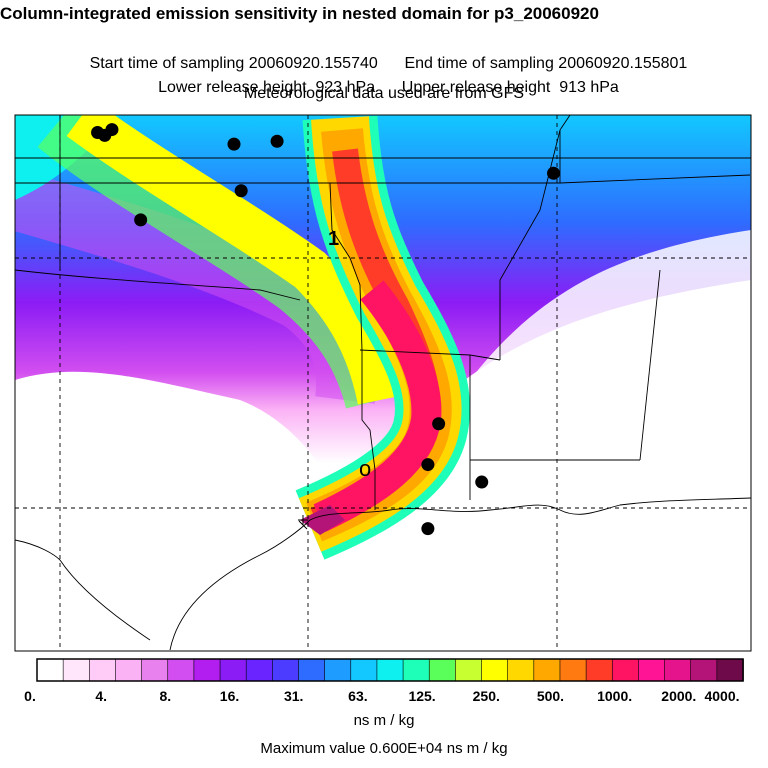  I want to click on end-time: End time of sampling 20060920.155801, so click(546, 63).